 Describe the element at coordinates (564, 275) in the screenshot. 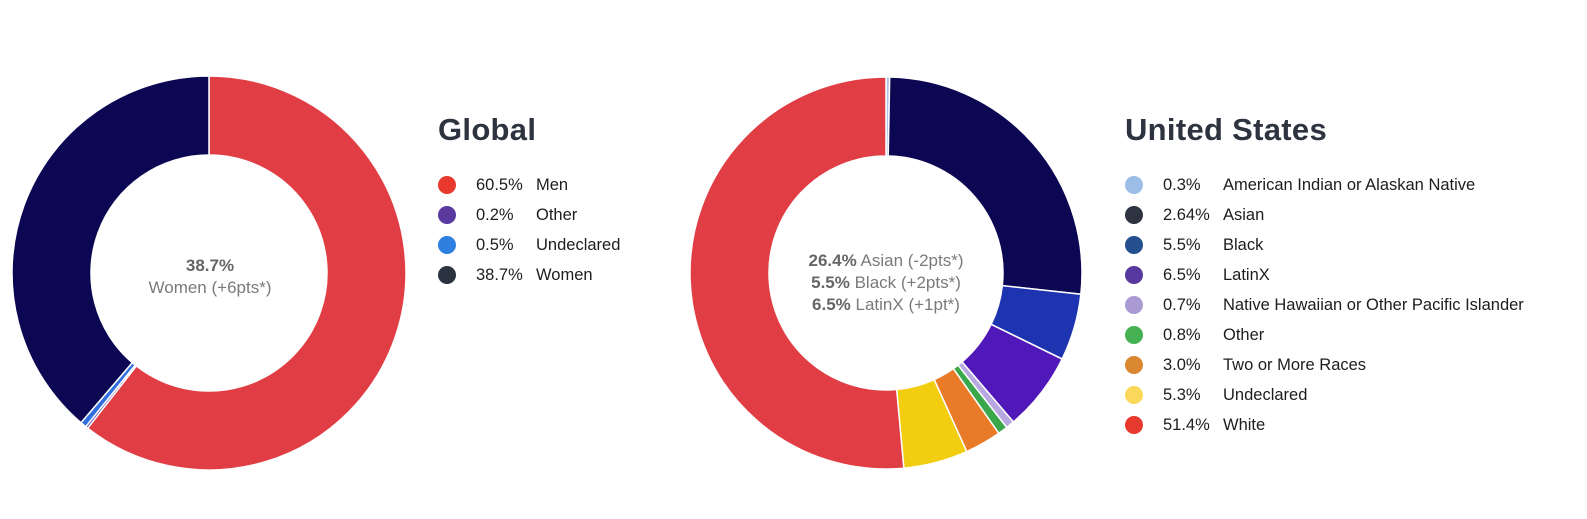

I see `legend-label: Women` at that location.